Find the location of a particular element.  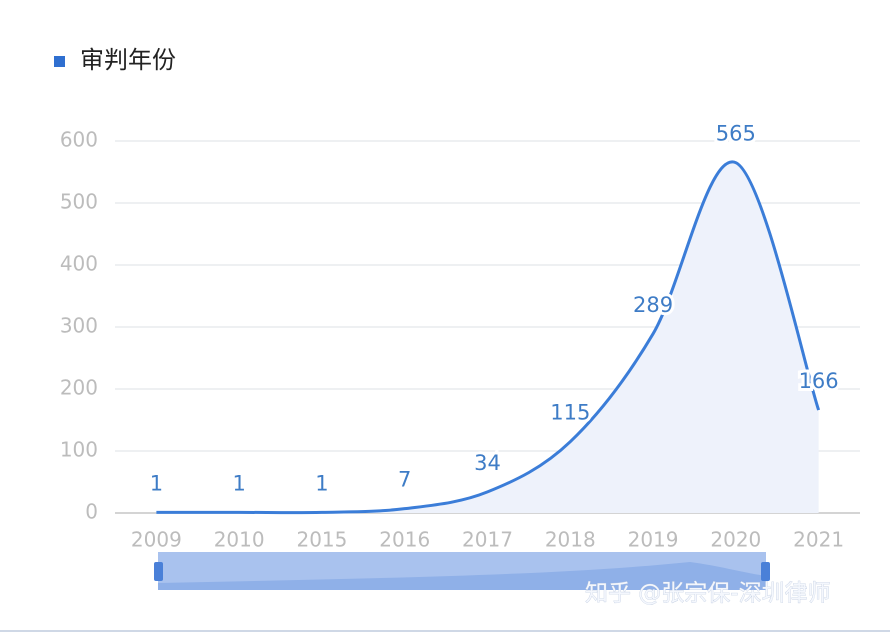

value-label: 115 is located at coordinates (570, 413).